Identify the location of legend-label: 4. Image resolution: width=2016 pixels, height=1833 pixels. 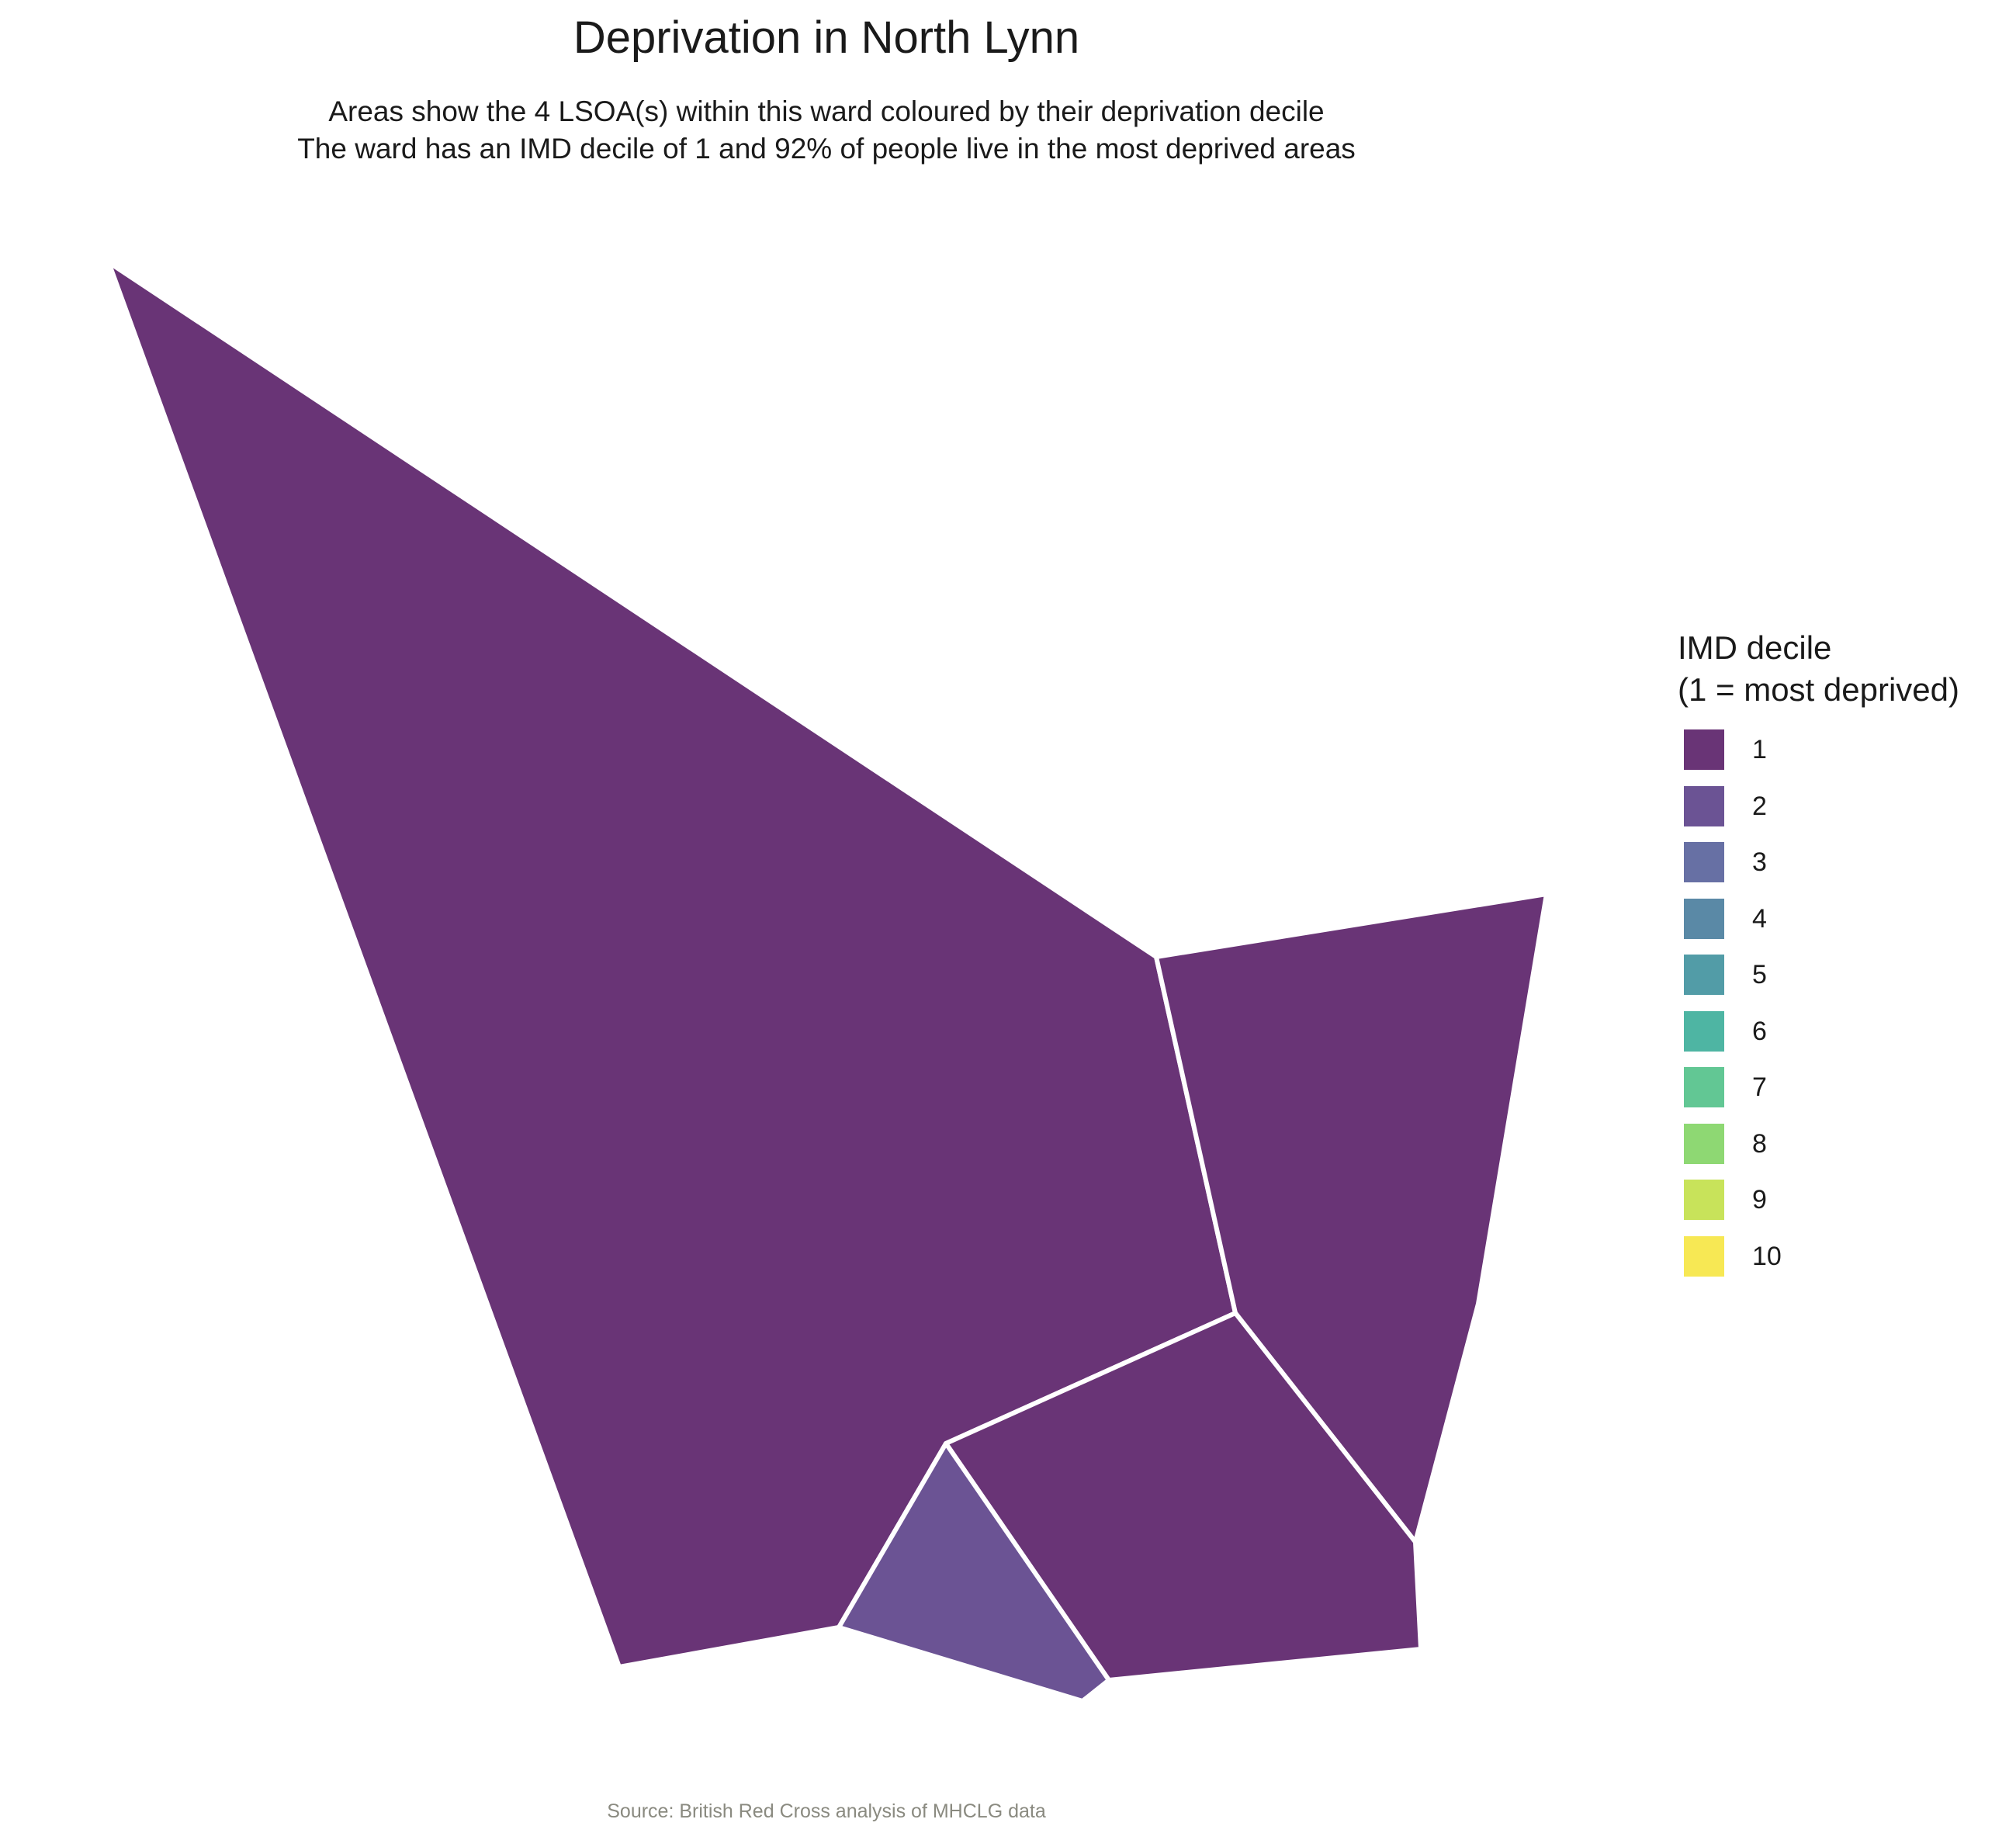
(1760, 919).